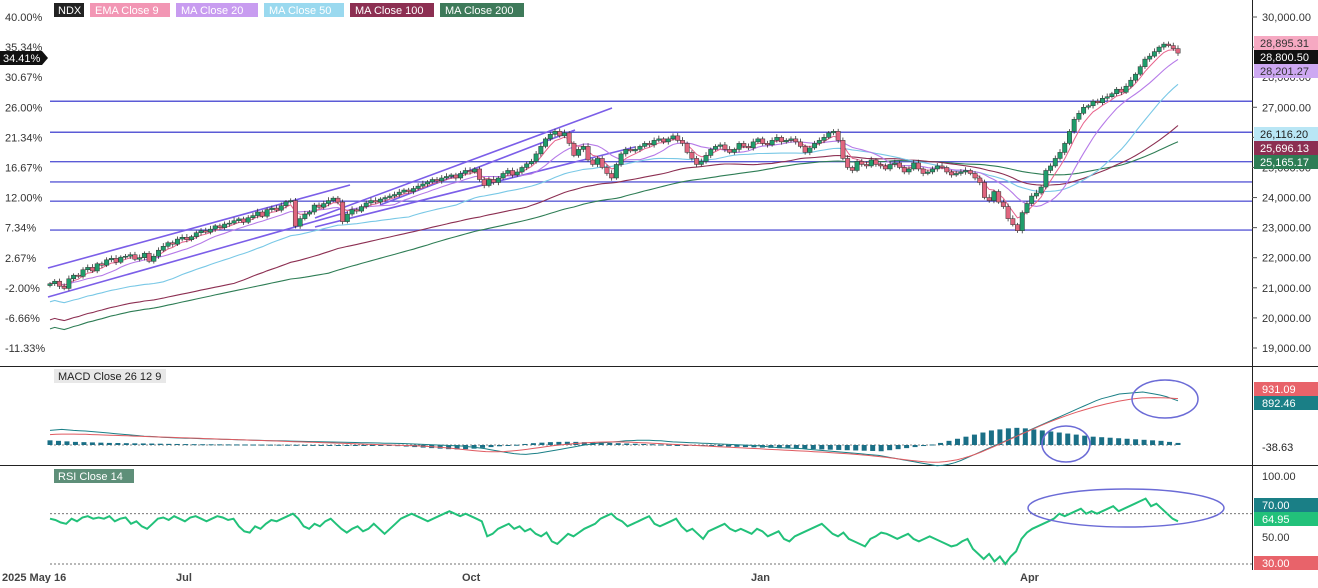 This screenshot has height=588, width=1318. Describe the element at coordinates (1284, 135) in the screenshot. I see `badge-ma50: 26,116.20` at that location.